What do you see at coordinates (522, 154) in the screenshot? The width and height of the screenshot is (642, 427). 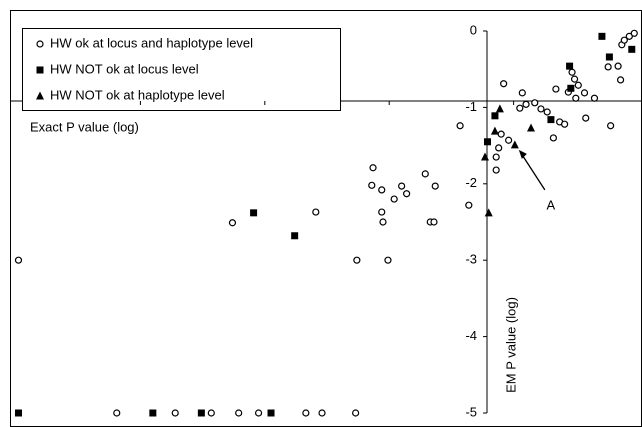 I see `annotation-arrowhead` at bounding box center [522, 154].